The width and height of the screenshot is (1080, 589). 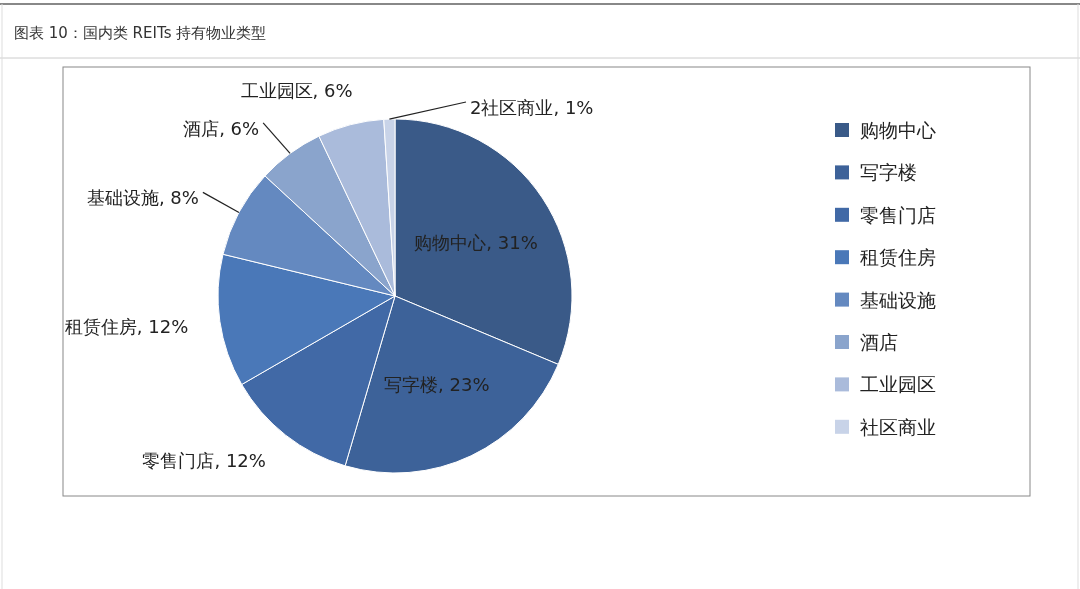 What do you see at coordinates (898, 257) in the screenshot?
I see `legend-label: 租赁住房` at bounding box center [898, 257].